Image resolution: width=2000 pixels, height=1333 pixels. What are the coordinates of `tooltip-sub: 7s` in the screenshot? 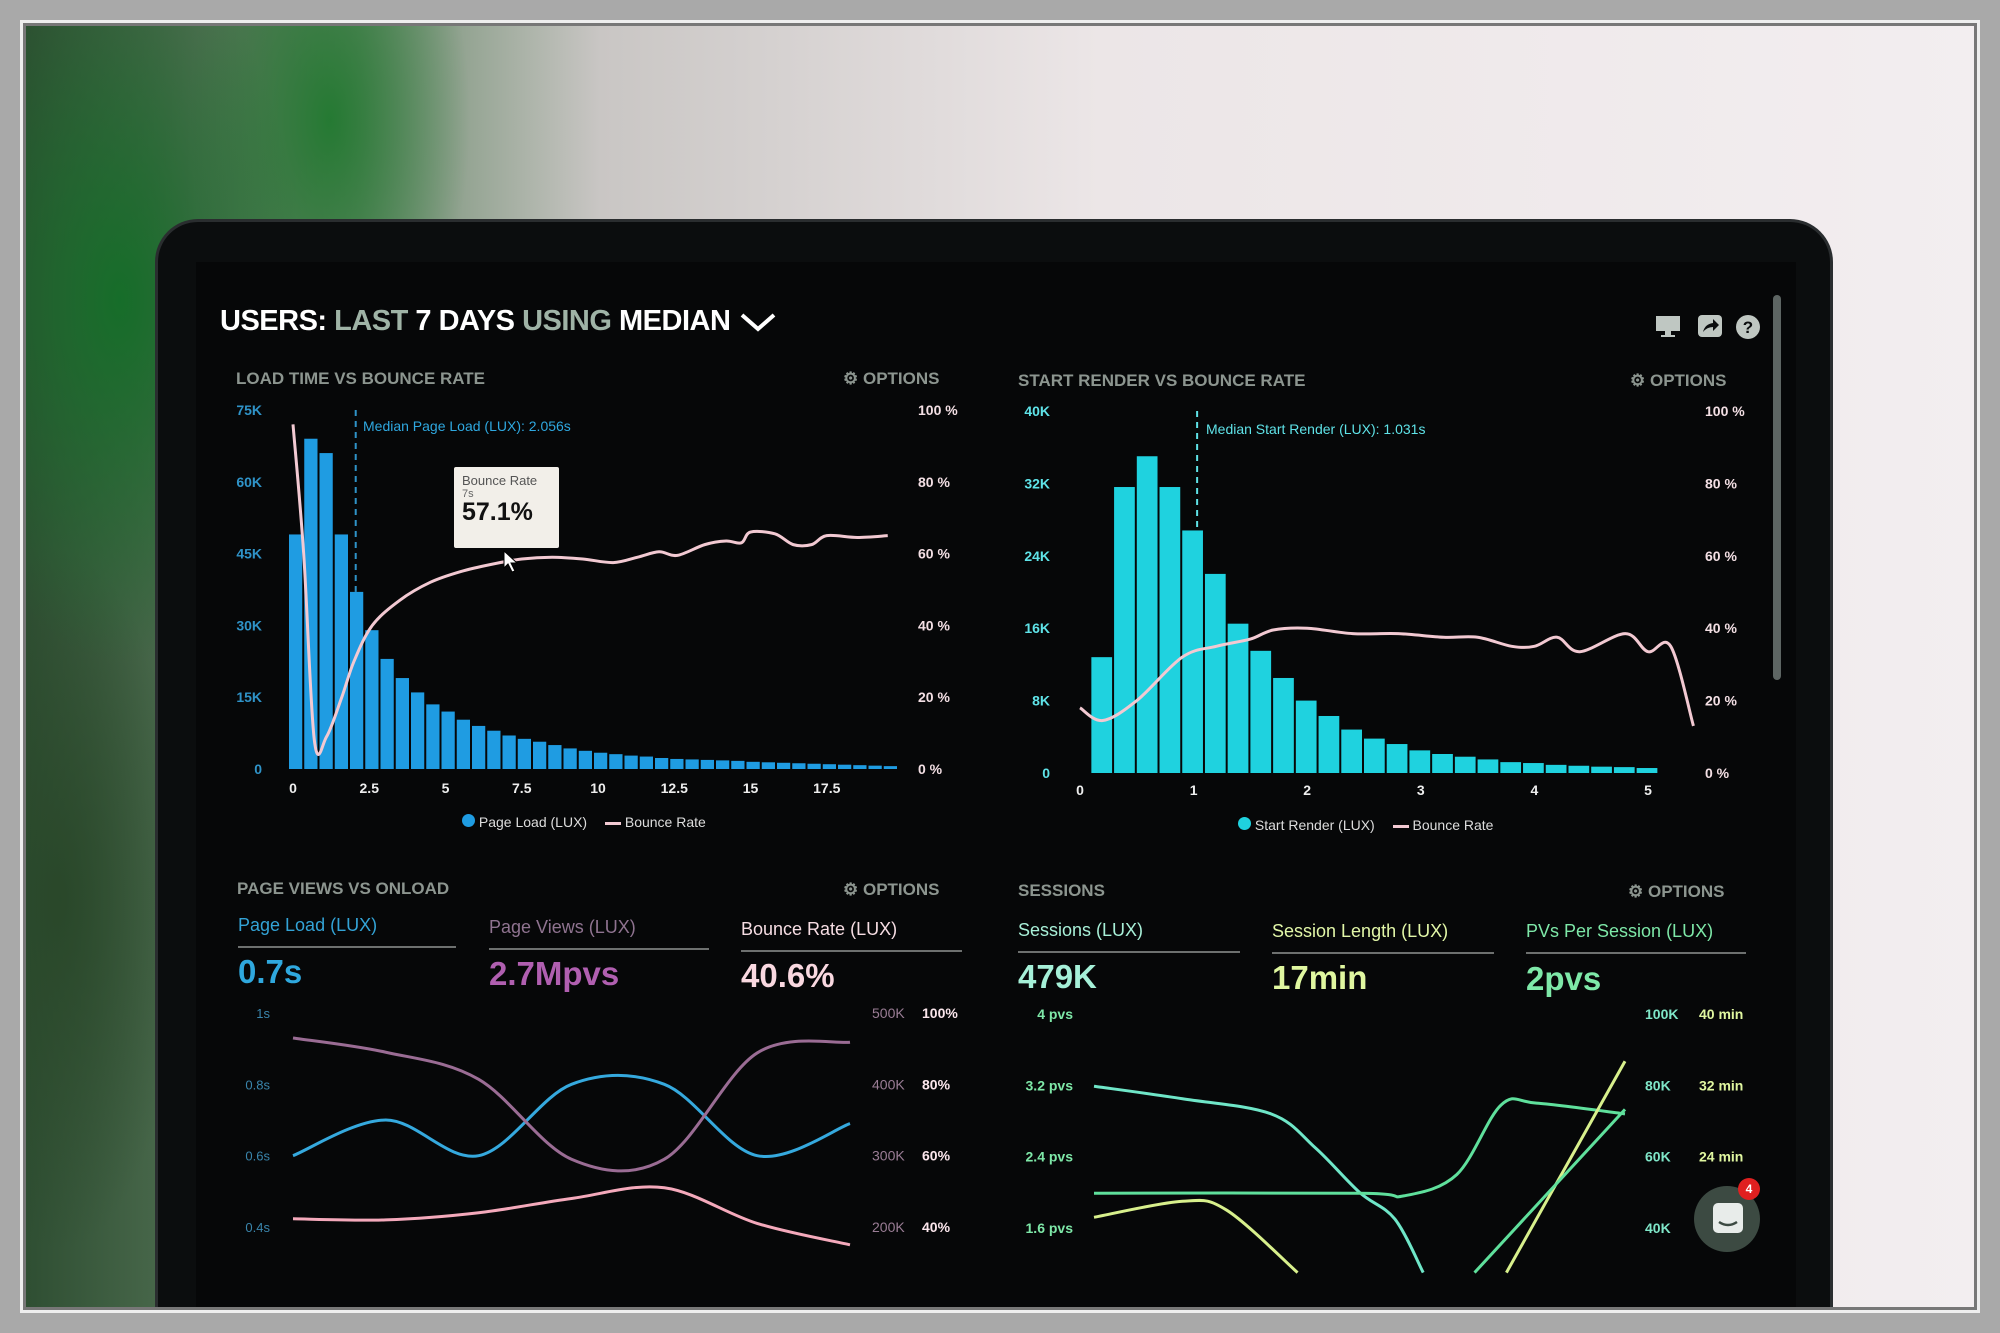 It's located at (468, 494).